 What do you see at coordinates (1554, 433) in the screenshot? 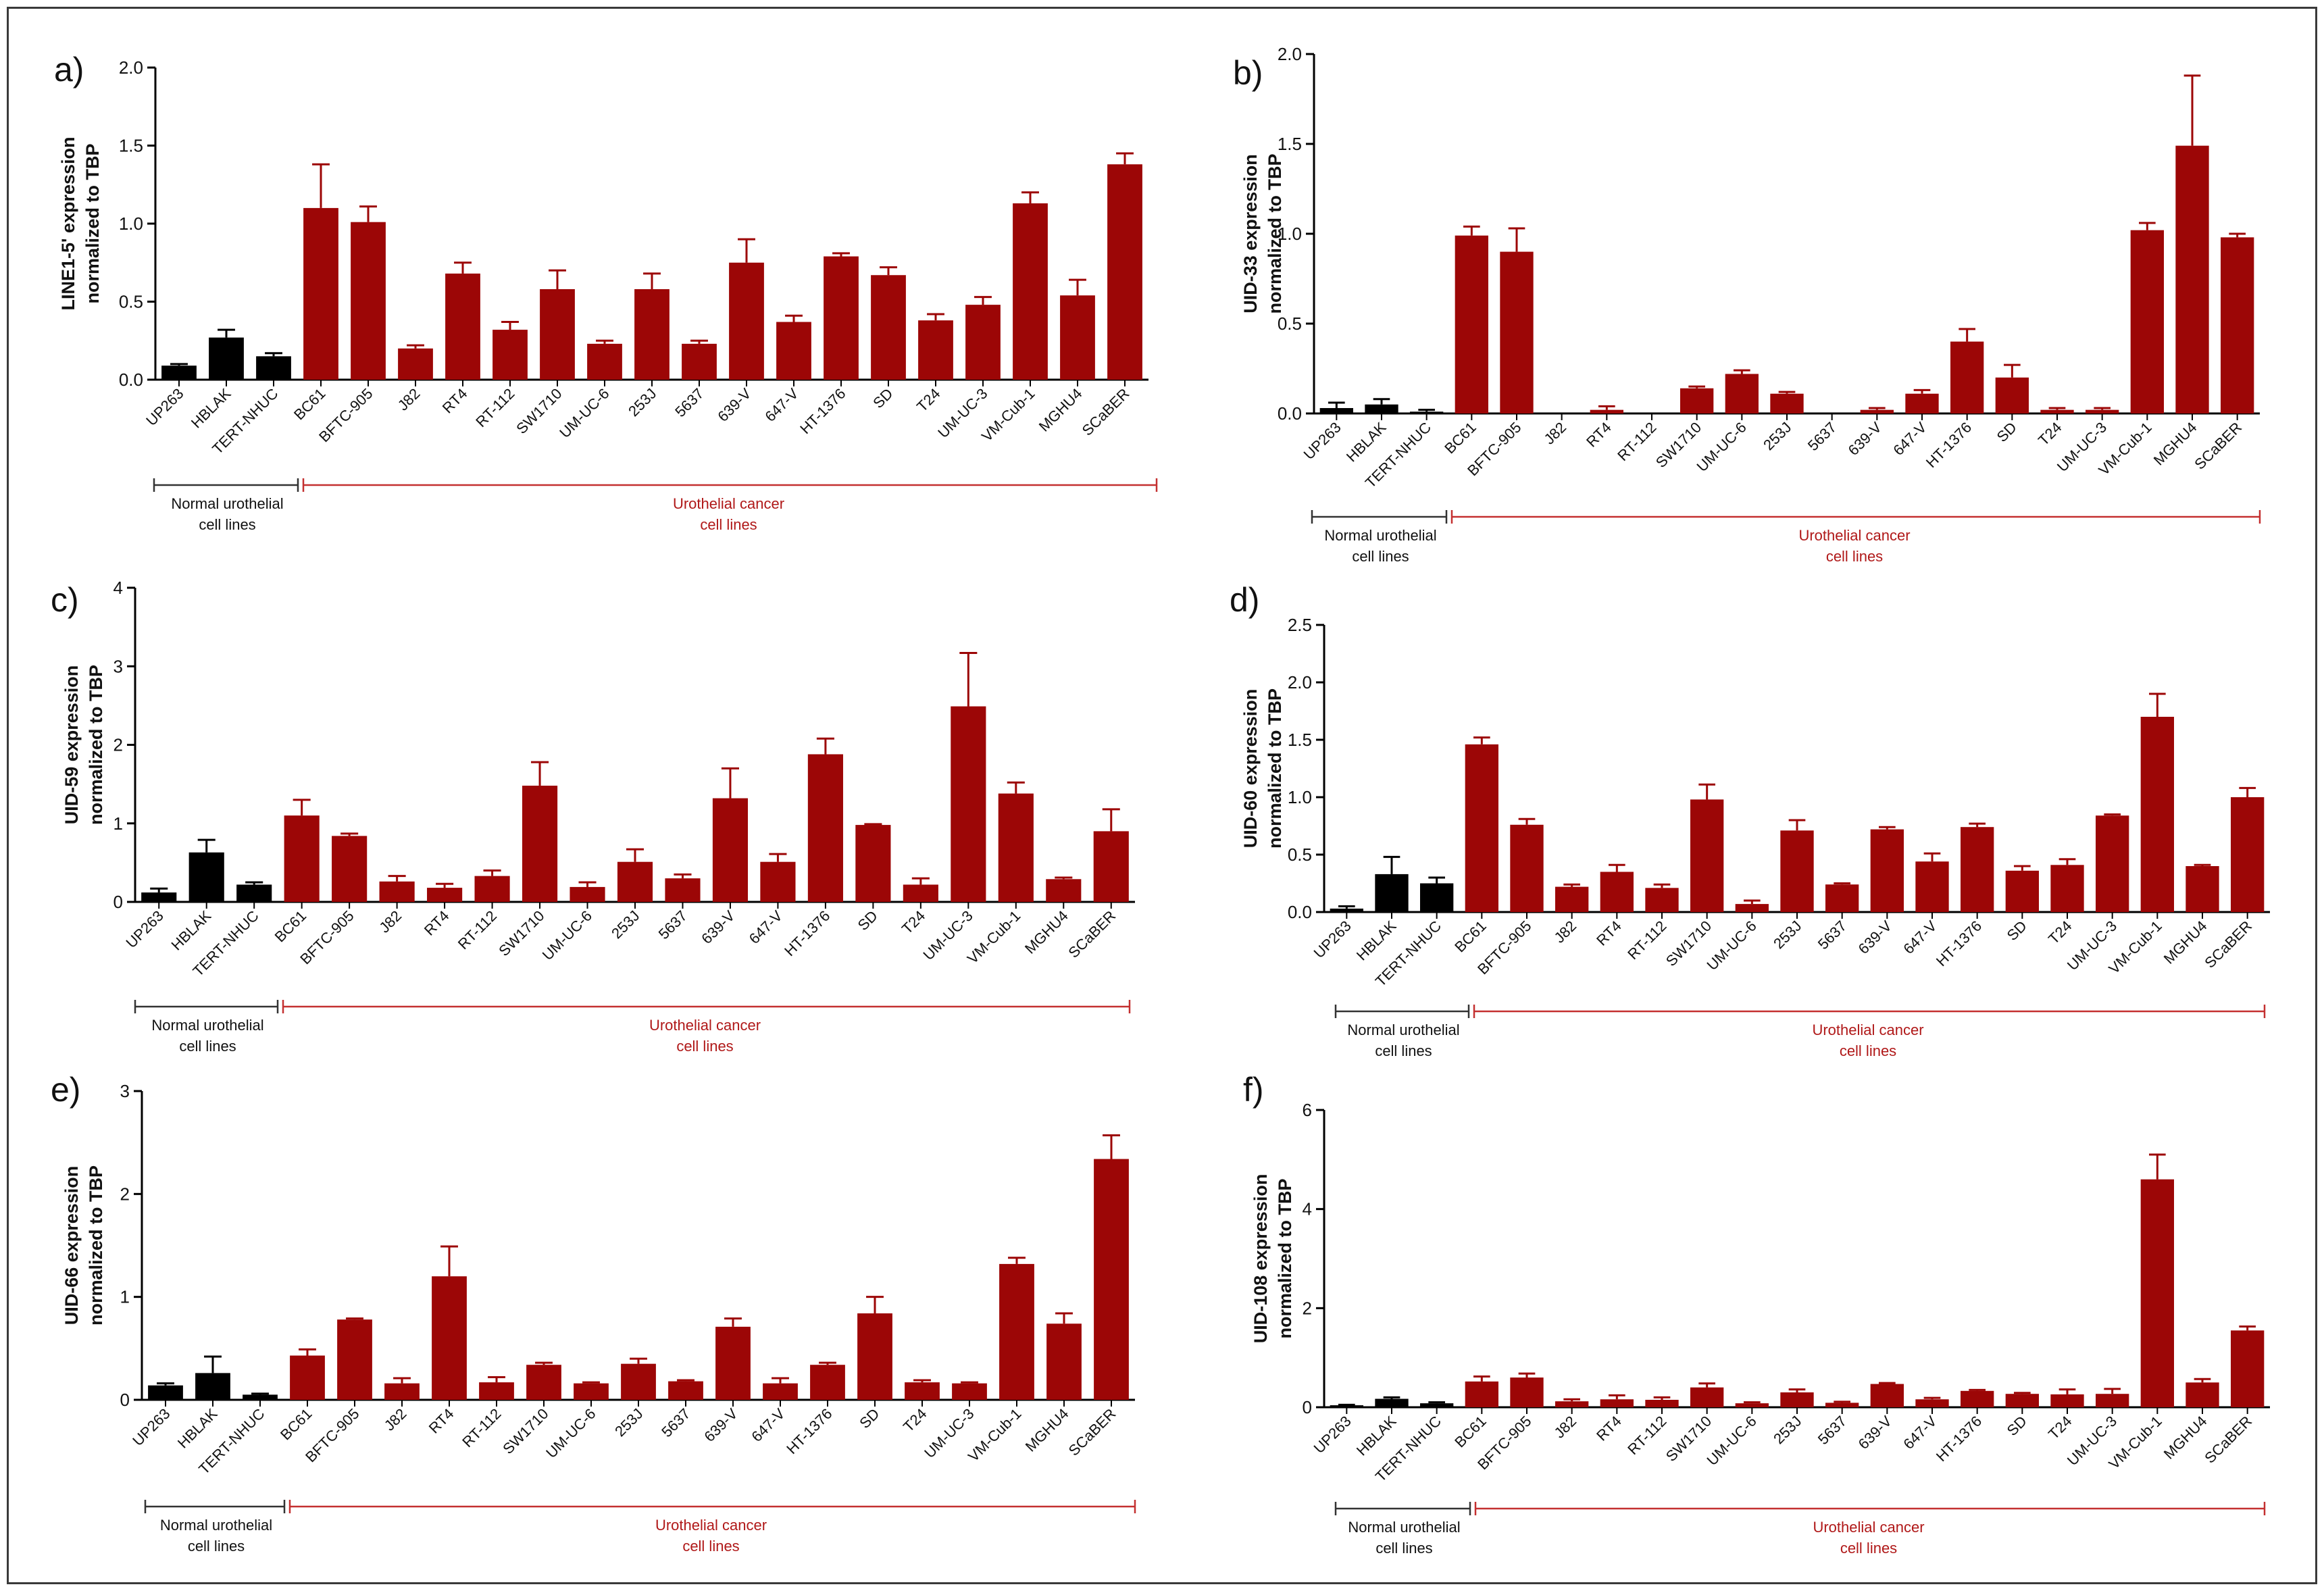
I see `category-label: J82` at bounding box center [1554, 433].